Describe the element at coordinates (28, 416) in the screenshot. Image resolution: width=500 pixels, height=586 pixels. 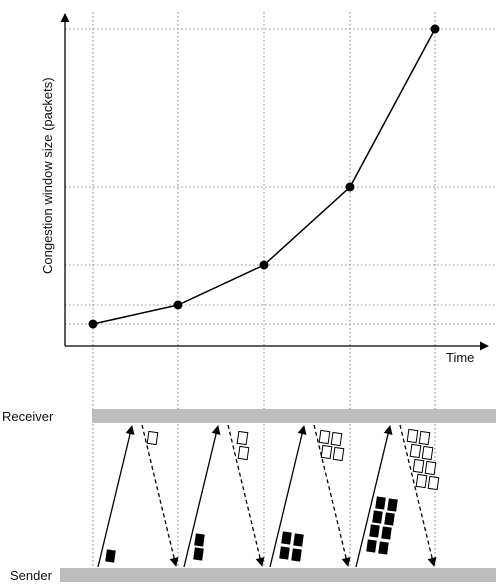
I see `receiver-label: Receiver` at that location.